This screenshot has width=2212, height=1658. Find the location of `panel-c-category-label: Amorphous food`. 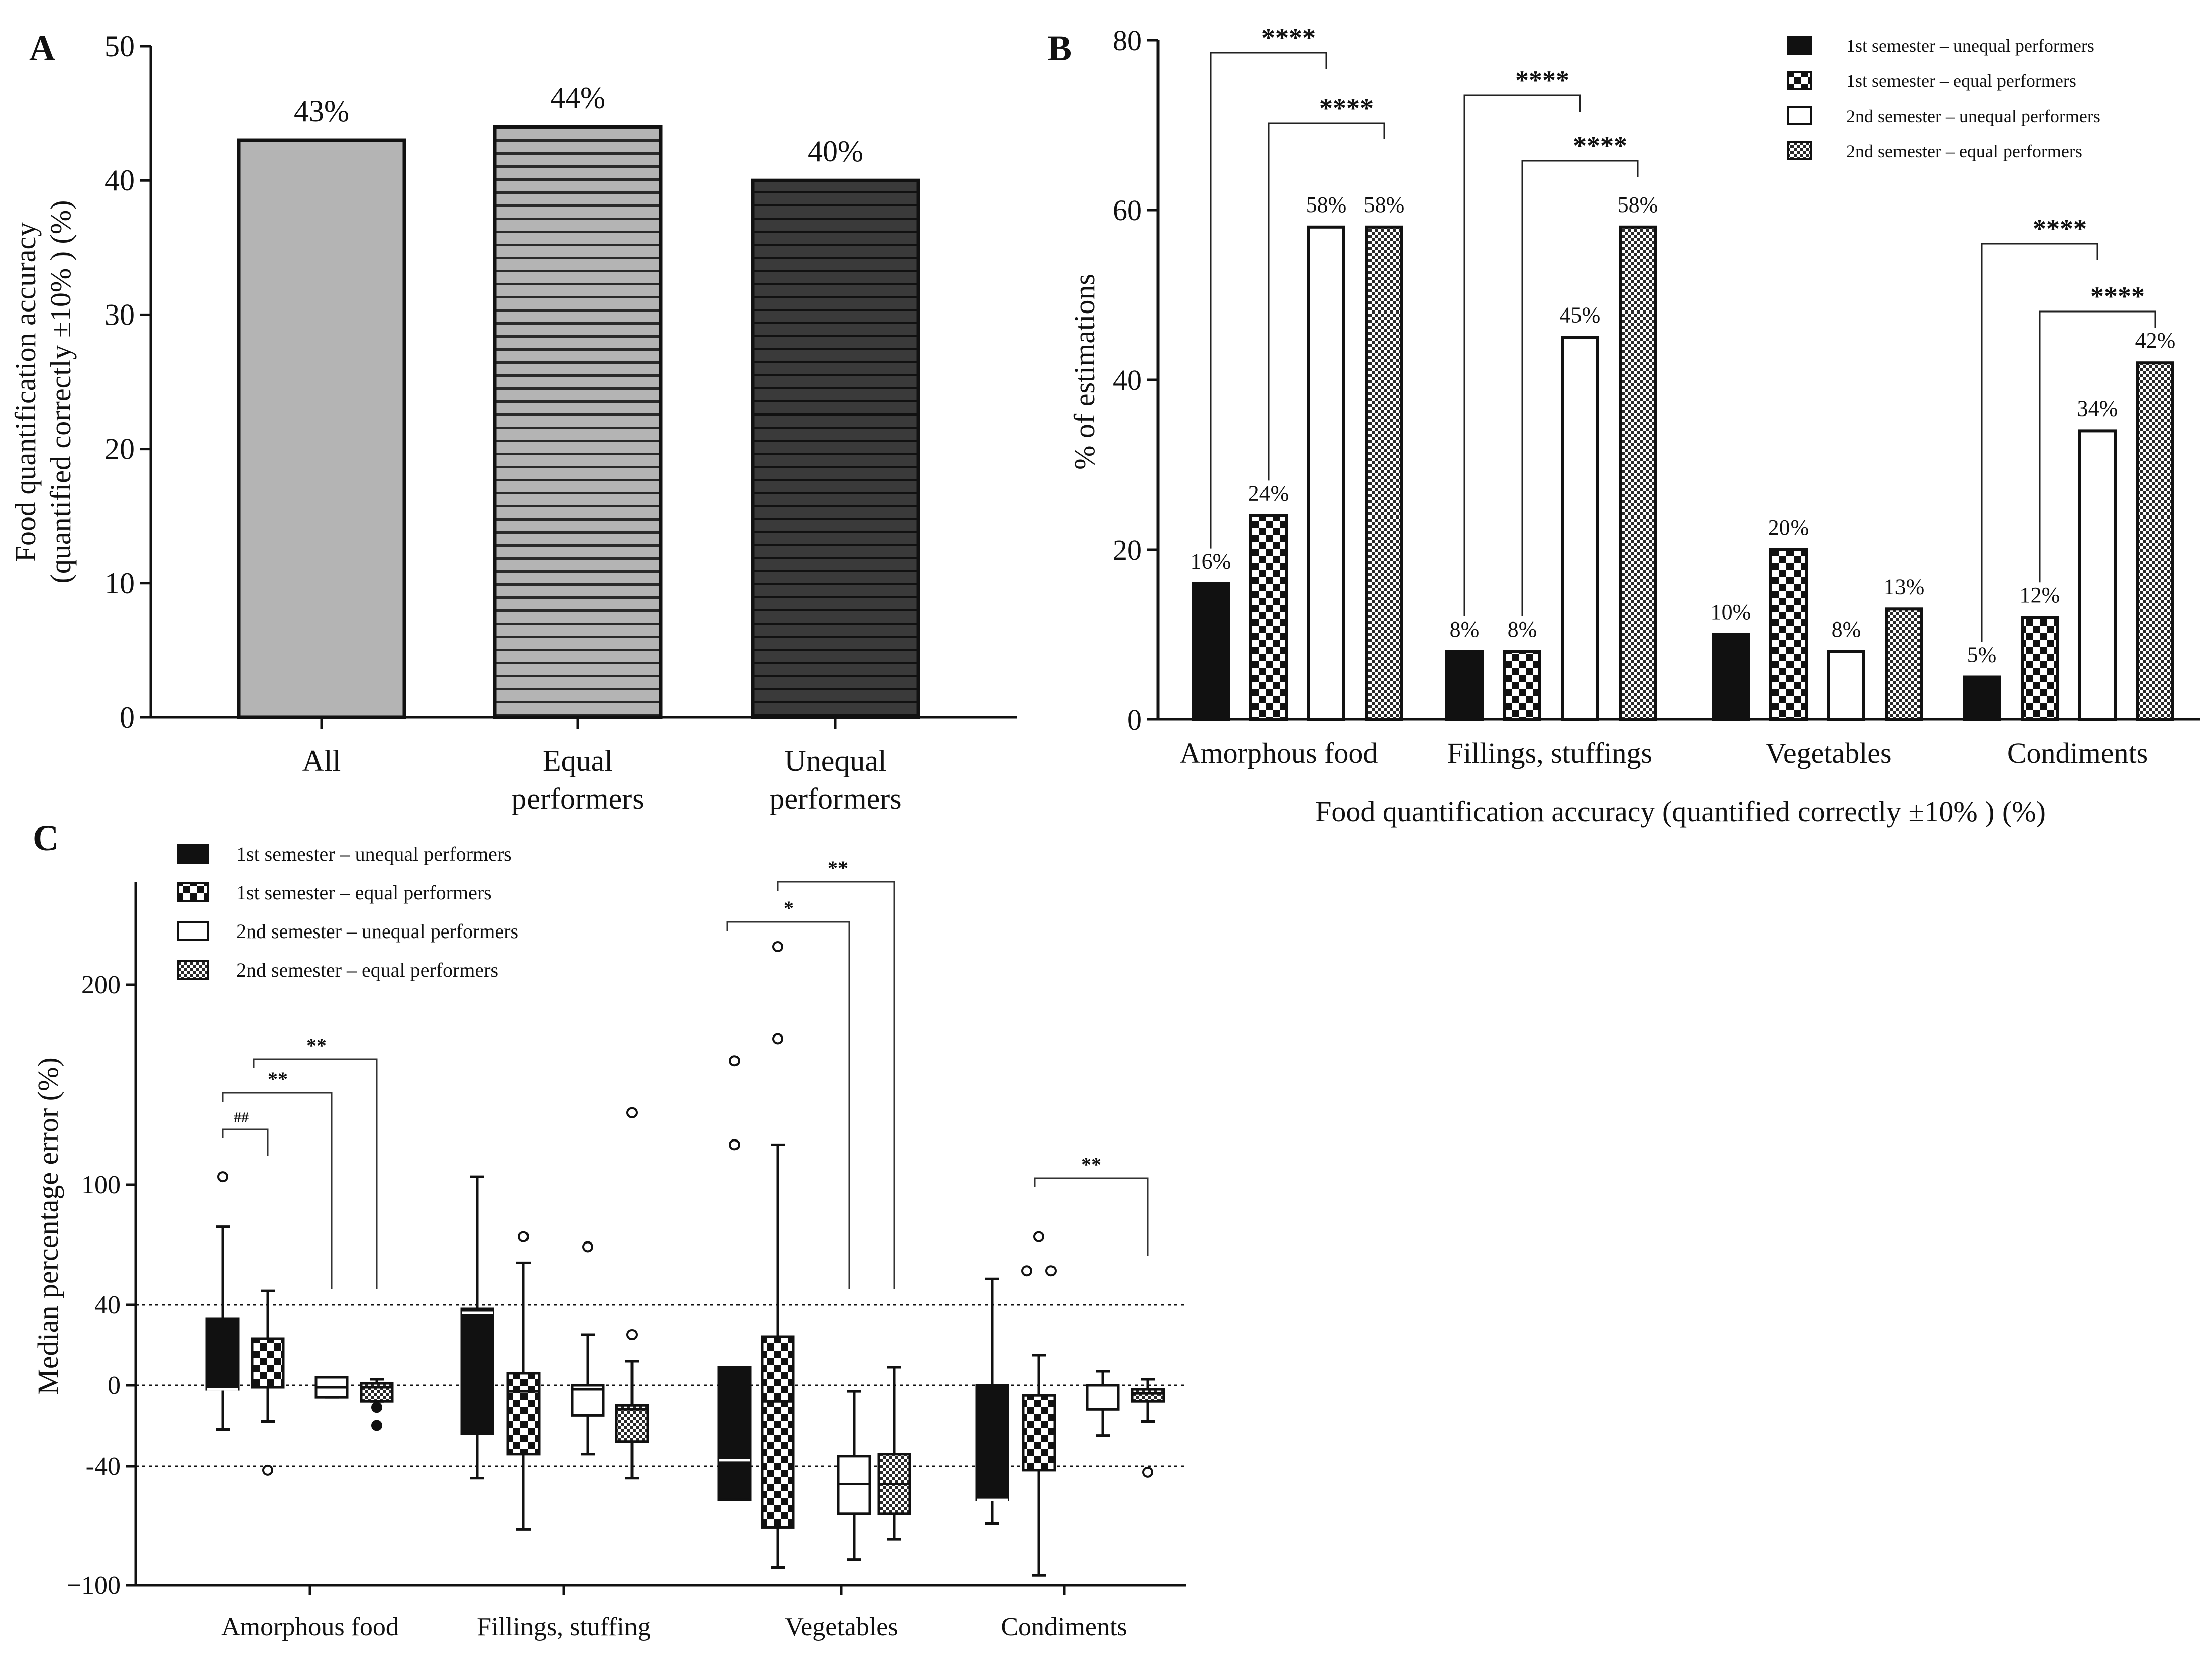

panel-c-category-label: Amorphous food is located at coordinates (310, 1627).